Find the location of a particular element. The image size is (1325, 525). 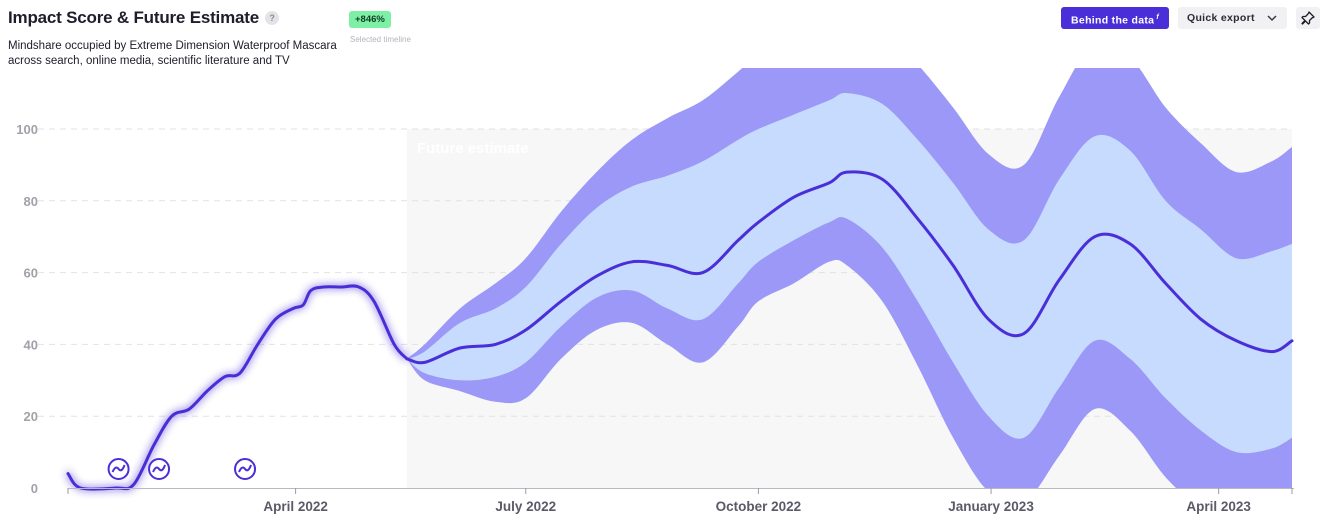

badge-caption: Selected timeline is located at coordinates (380, 39).